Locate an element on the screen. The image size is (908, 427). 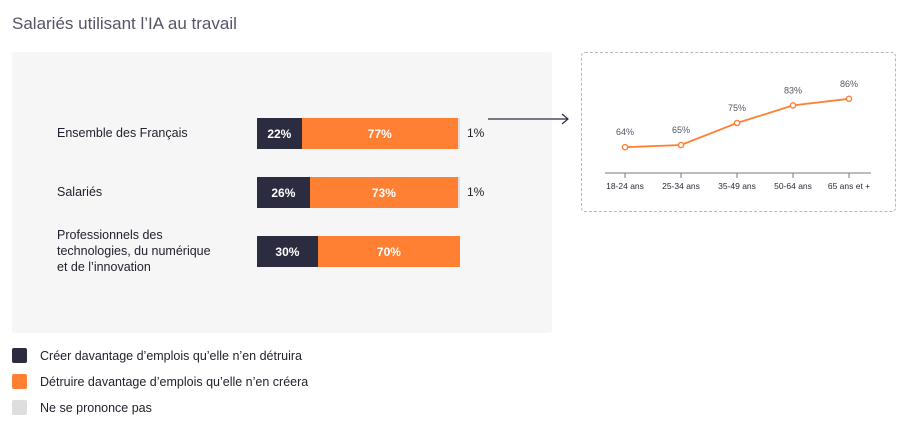
data-label: 83% is located at coordinates (793, 90).